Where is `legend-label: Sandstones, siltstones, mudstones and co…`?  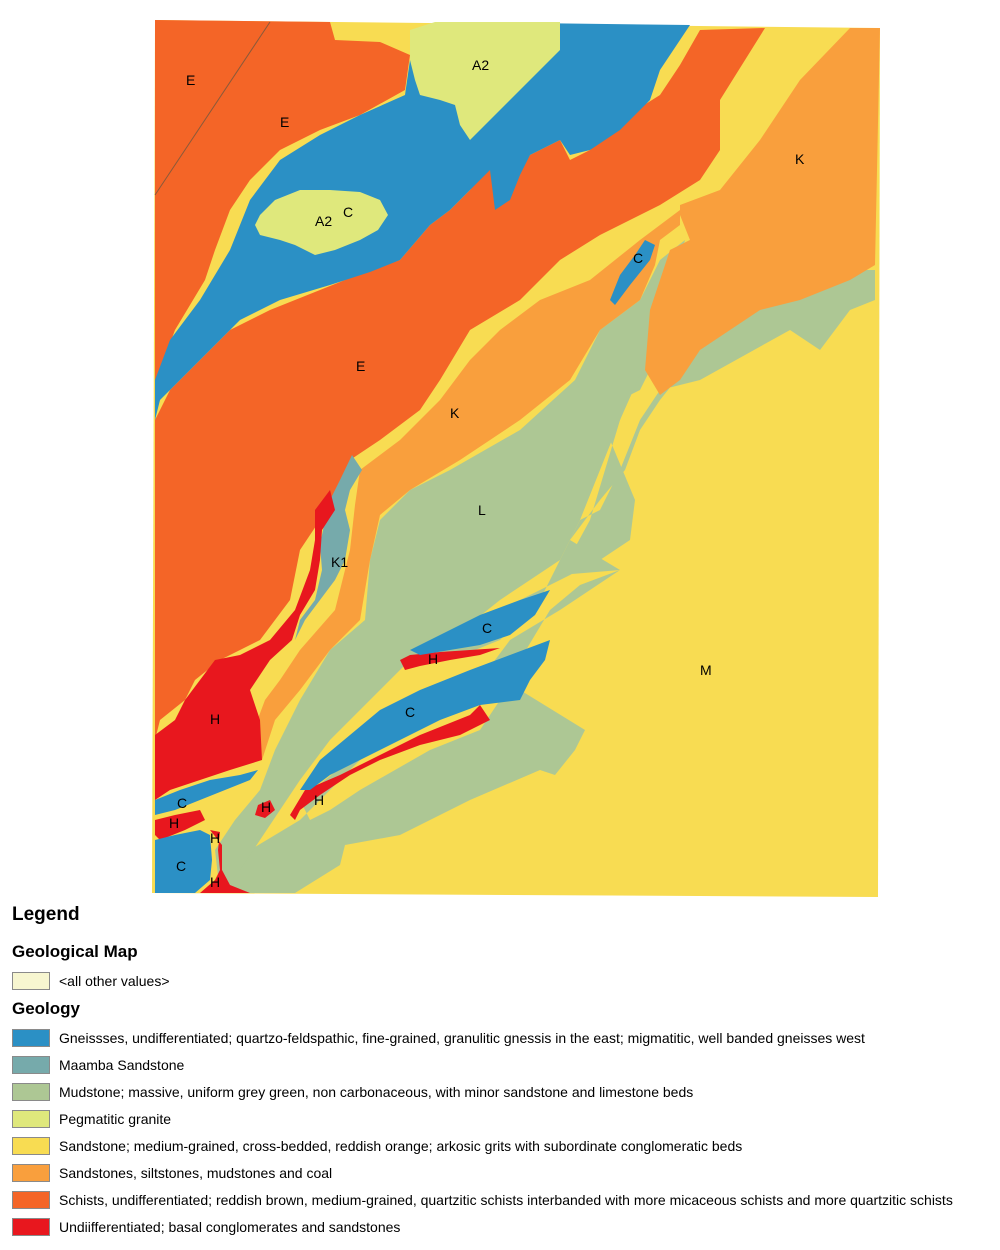
legend-label: Sandstones, siltstones, mudstones and co… is located at coordinates (196, 1172).